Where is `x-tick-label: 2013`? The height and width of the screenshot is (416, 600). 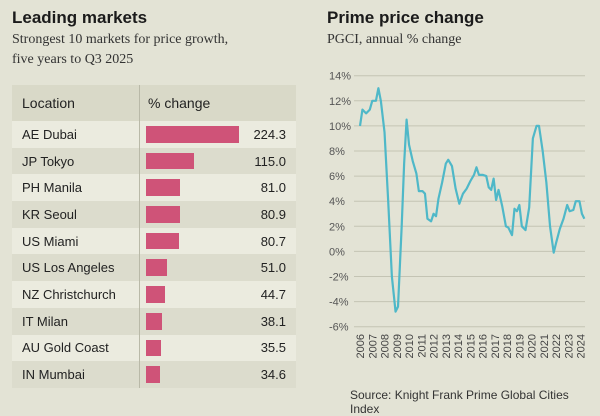
x-tick-label: 2013 is located at coordinates (447, 346).